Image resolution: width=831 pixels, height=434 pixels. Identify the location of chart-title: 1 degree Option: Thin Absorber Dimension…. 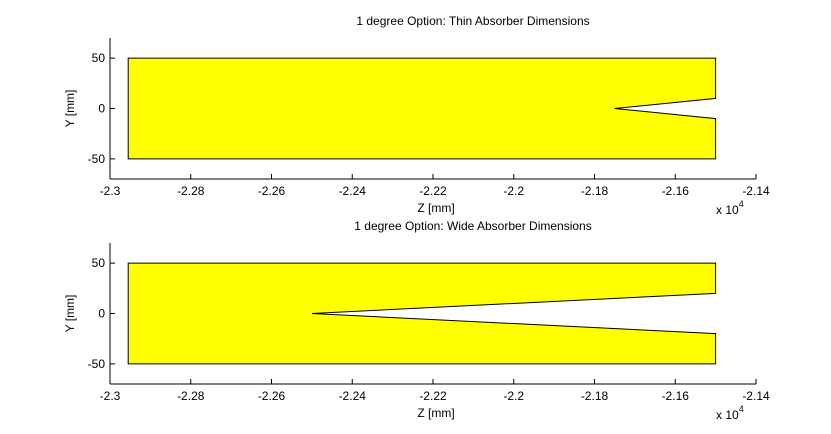
(472, 21).